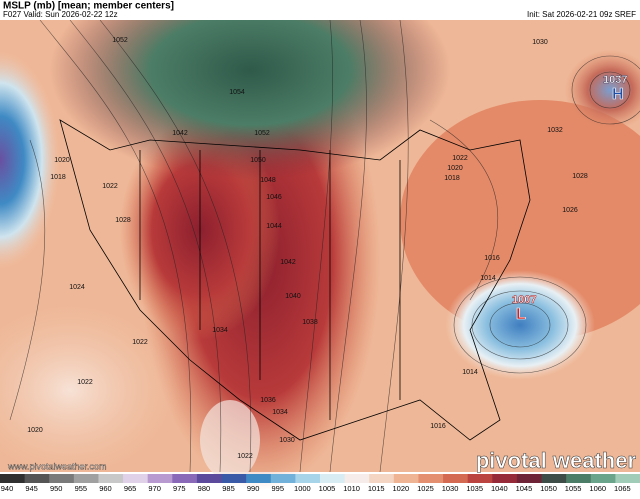  What do you see at coordinates (302, 488) in the screenshot?
I see `colorbar-label: 1000` at bounding box center [302, 488].